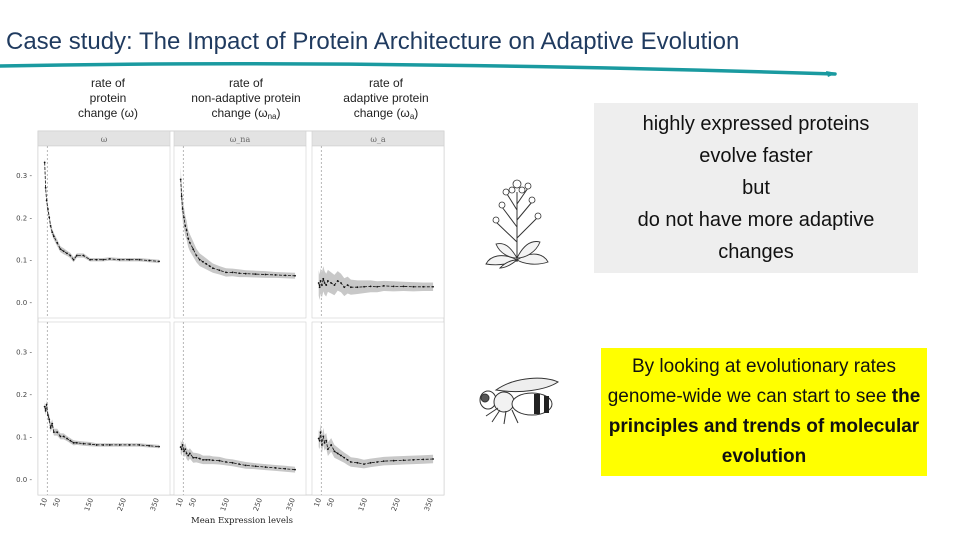 The height and width of the screenshot is (540, 960). I want to click on strip-label: ω, so click(104, 139).